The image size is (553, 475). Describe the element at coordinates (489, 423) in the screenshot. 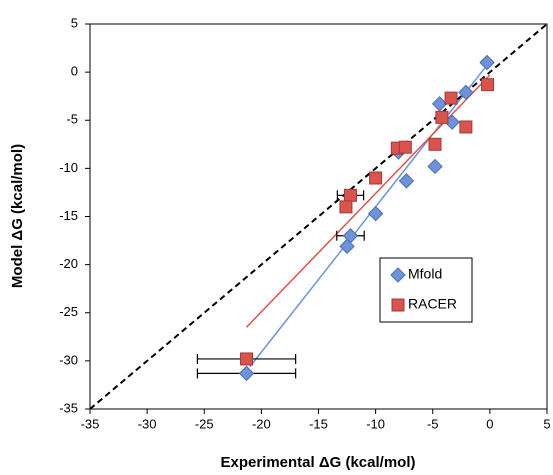

I see `x-tick-label: 0` at that location.